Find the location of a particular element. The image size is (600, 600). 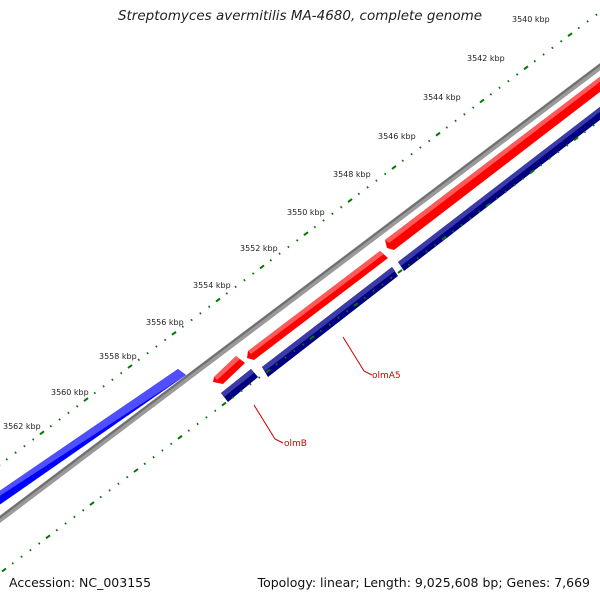

gene-label-olmA5: olmA5 is located at coordinates (386, 376).